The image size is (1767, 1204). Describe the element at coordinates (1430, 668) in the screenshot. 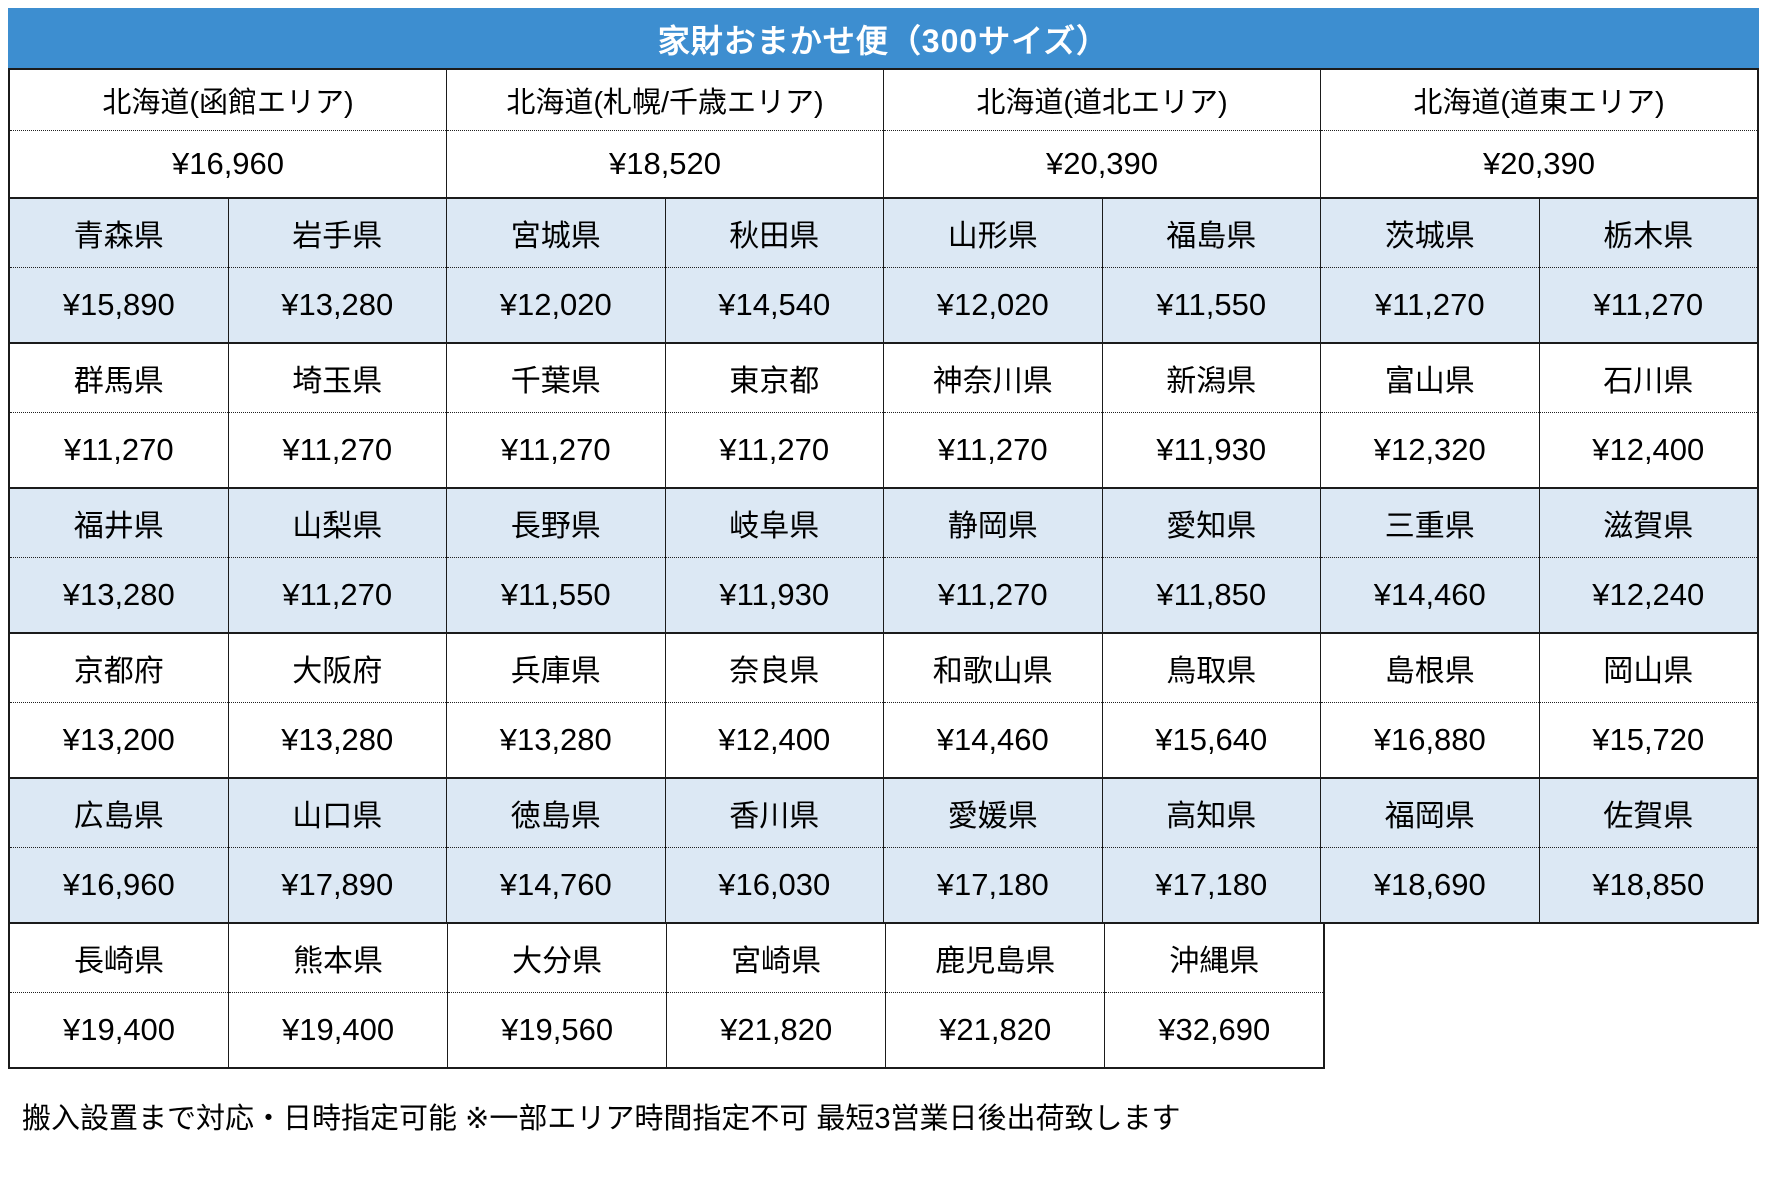

I see `prefecture-name: 島根県` at that location.